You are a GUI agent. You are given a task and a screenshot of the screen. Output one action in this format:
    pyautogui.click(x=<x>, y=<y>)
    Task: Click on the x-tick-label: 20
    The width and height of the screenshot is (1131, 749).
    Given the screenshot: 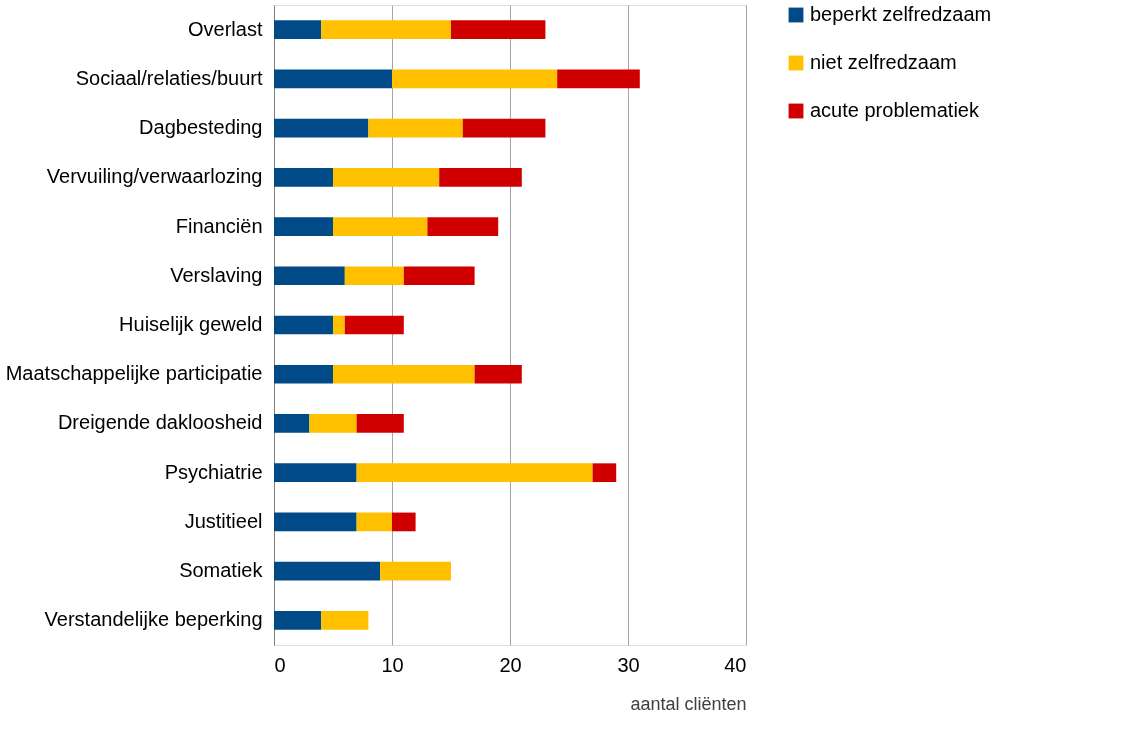 What is the action you would take?
    pyautogui.click(x=510, y=664)
    